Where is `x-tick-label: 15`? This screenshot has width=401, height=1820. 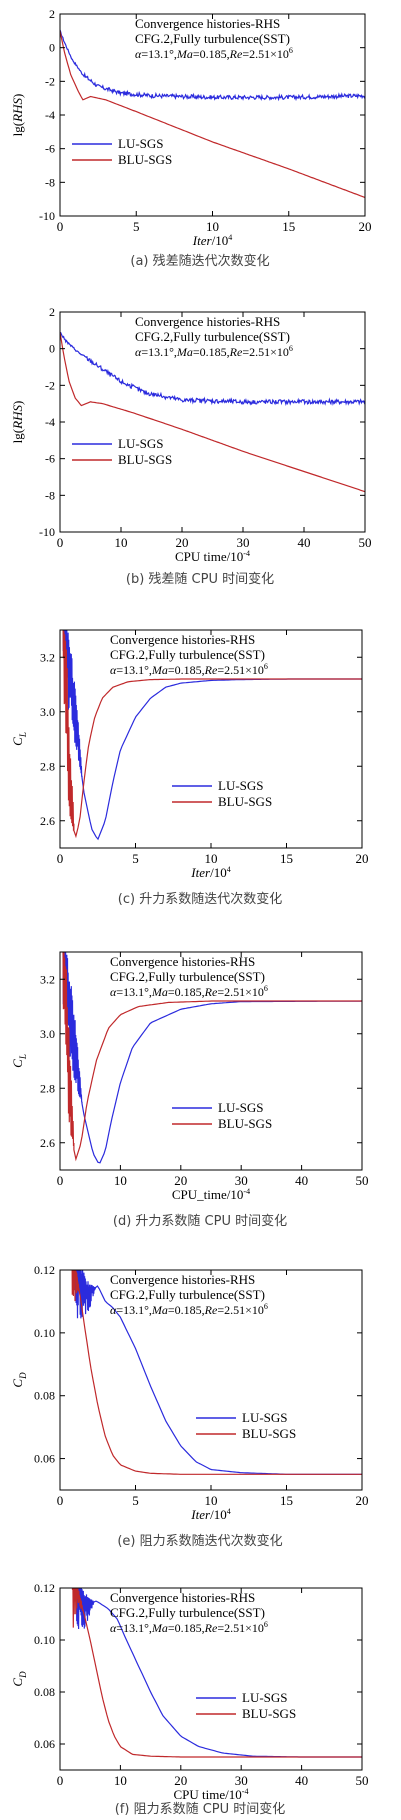 x-tick-label: 15 is located at coordinates (288, 226).